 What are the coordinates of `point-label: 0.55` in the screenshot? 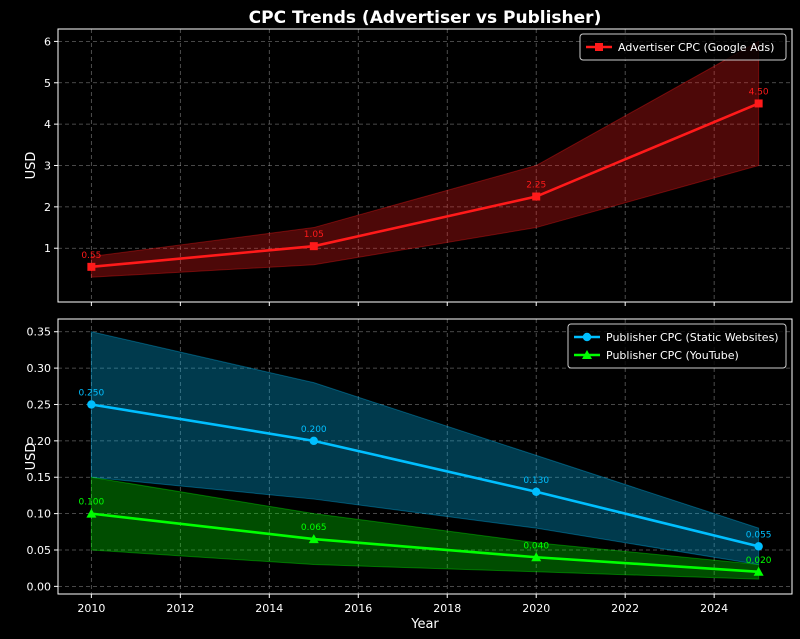 It's located at (91, 256).